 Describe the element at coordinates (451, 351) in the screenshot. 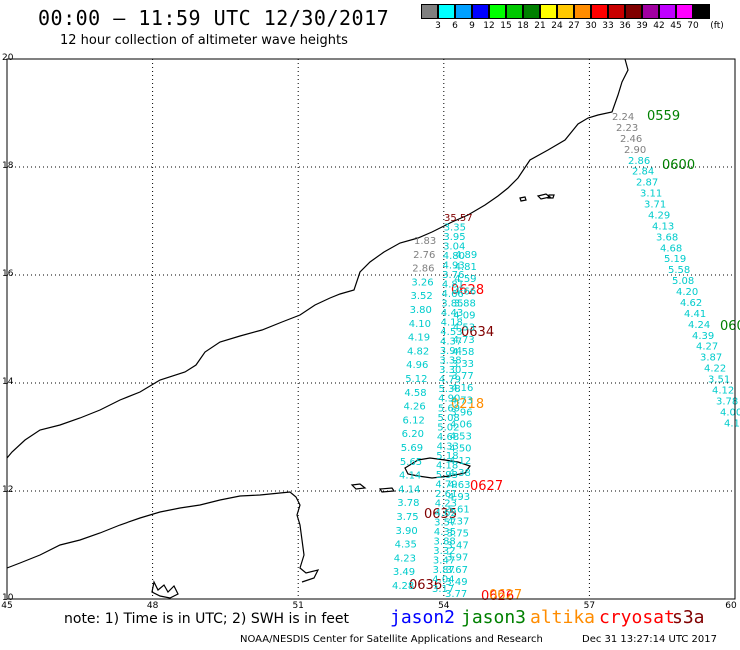

I see `track-value-label: 3.94` at that location.